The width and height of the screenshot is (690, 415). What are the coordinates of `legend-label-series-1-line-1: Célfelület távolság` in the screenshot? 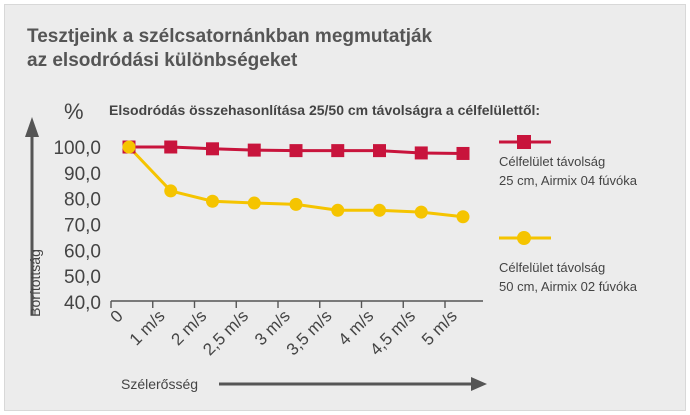 It's located at (552, 161).